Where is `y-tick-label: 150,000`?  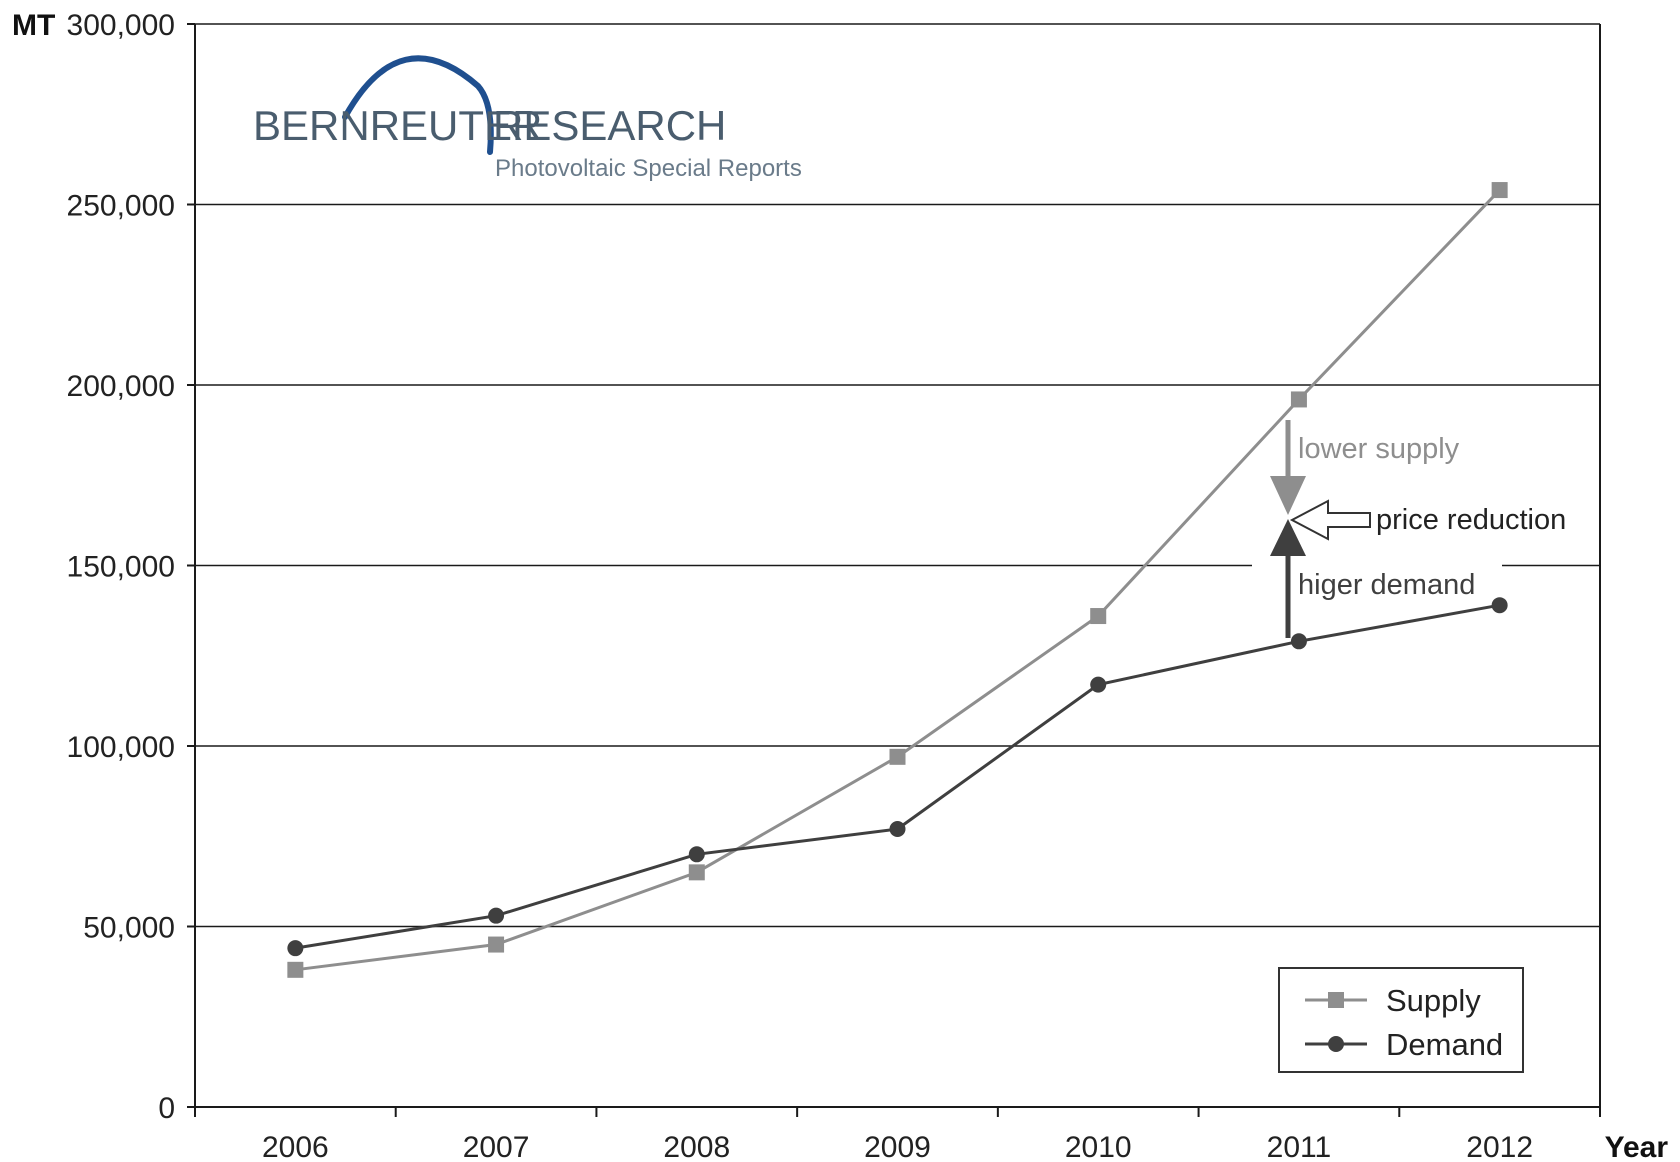 y-tick-label: 150,000 is located at coordinates (121, 567).